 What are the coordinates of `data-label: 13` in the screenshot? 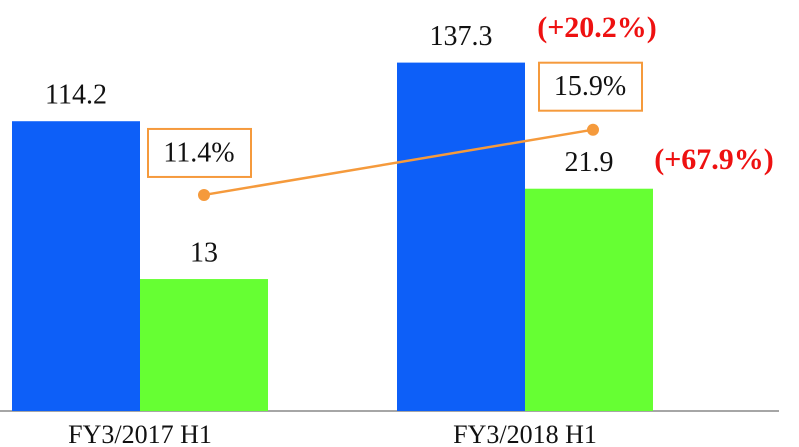 It's located at (204, 252).